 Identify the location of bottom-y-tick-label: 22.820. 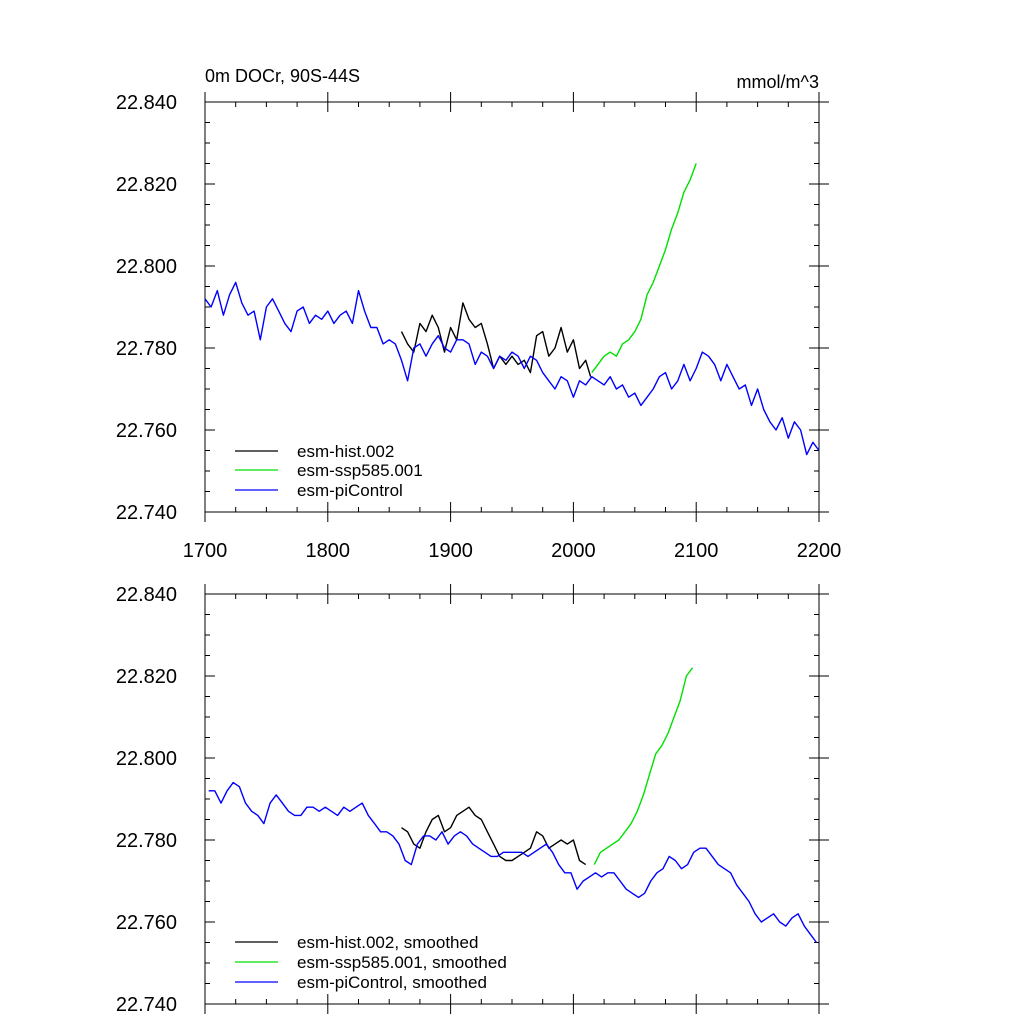
(146, 677).